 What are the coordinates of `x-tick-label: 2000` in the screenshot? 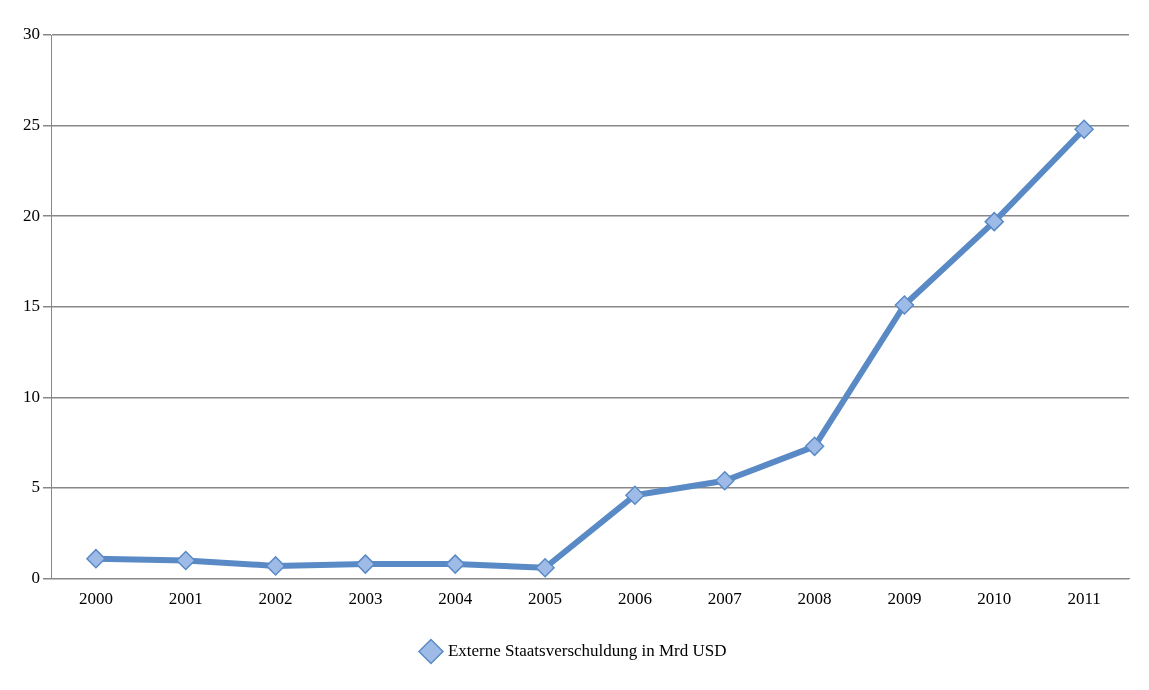 It's located at (95, 599).